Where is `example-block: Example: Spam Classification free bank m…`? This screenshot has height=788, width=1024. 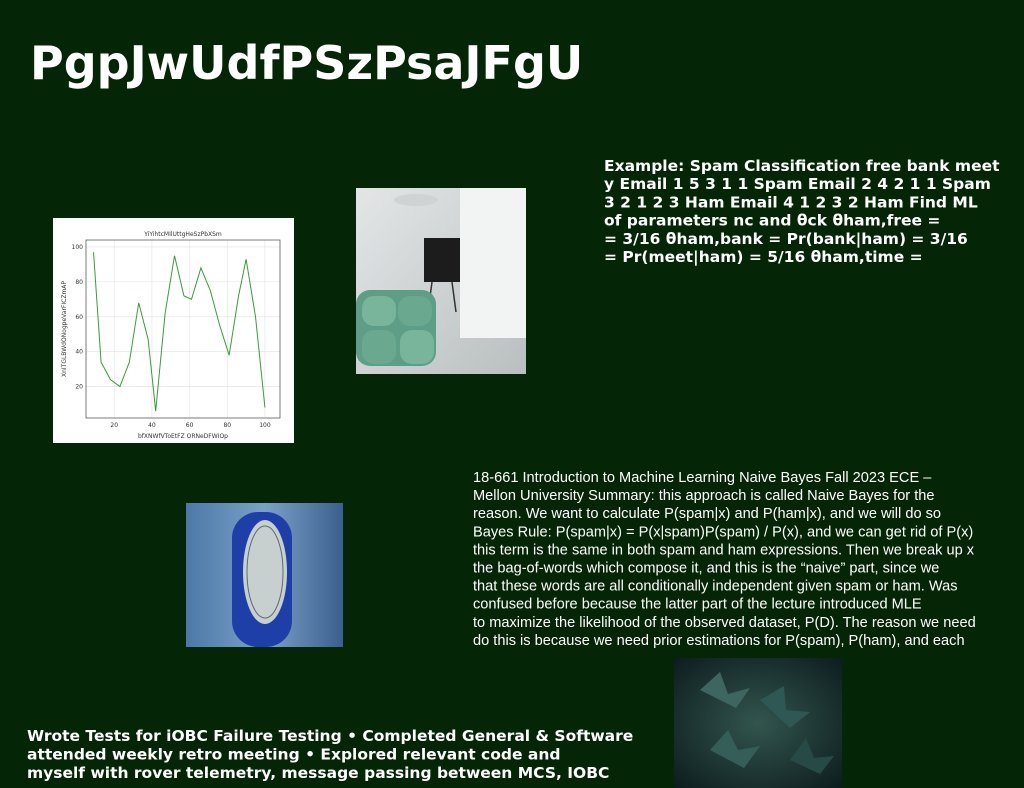
example-block: Example: Spam Classification free bank m… is located at coordinates (802, 212).